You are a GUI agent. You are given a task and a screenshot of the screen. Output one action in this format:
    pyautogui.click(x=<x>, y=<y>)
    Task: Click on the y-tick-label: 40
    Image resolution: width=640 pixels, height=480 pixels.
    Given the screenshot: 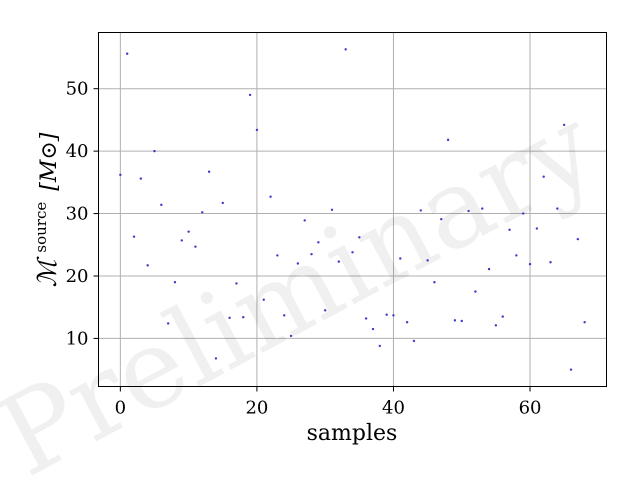 What is the action you would take?
    pyautogui.click(x=77, y=151)
    